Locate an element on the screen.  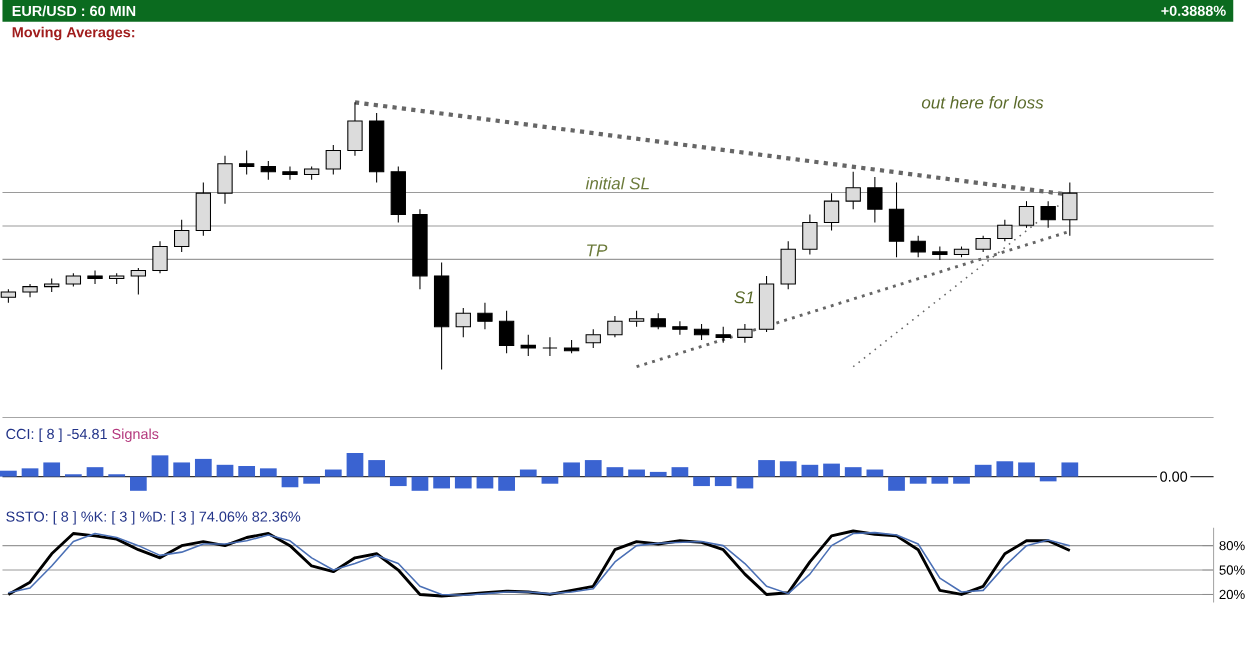
annotation: S1 is located at coordinates (744, 297).